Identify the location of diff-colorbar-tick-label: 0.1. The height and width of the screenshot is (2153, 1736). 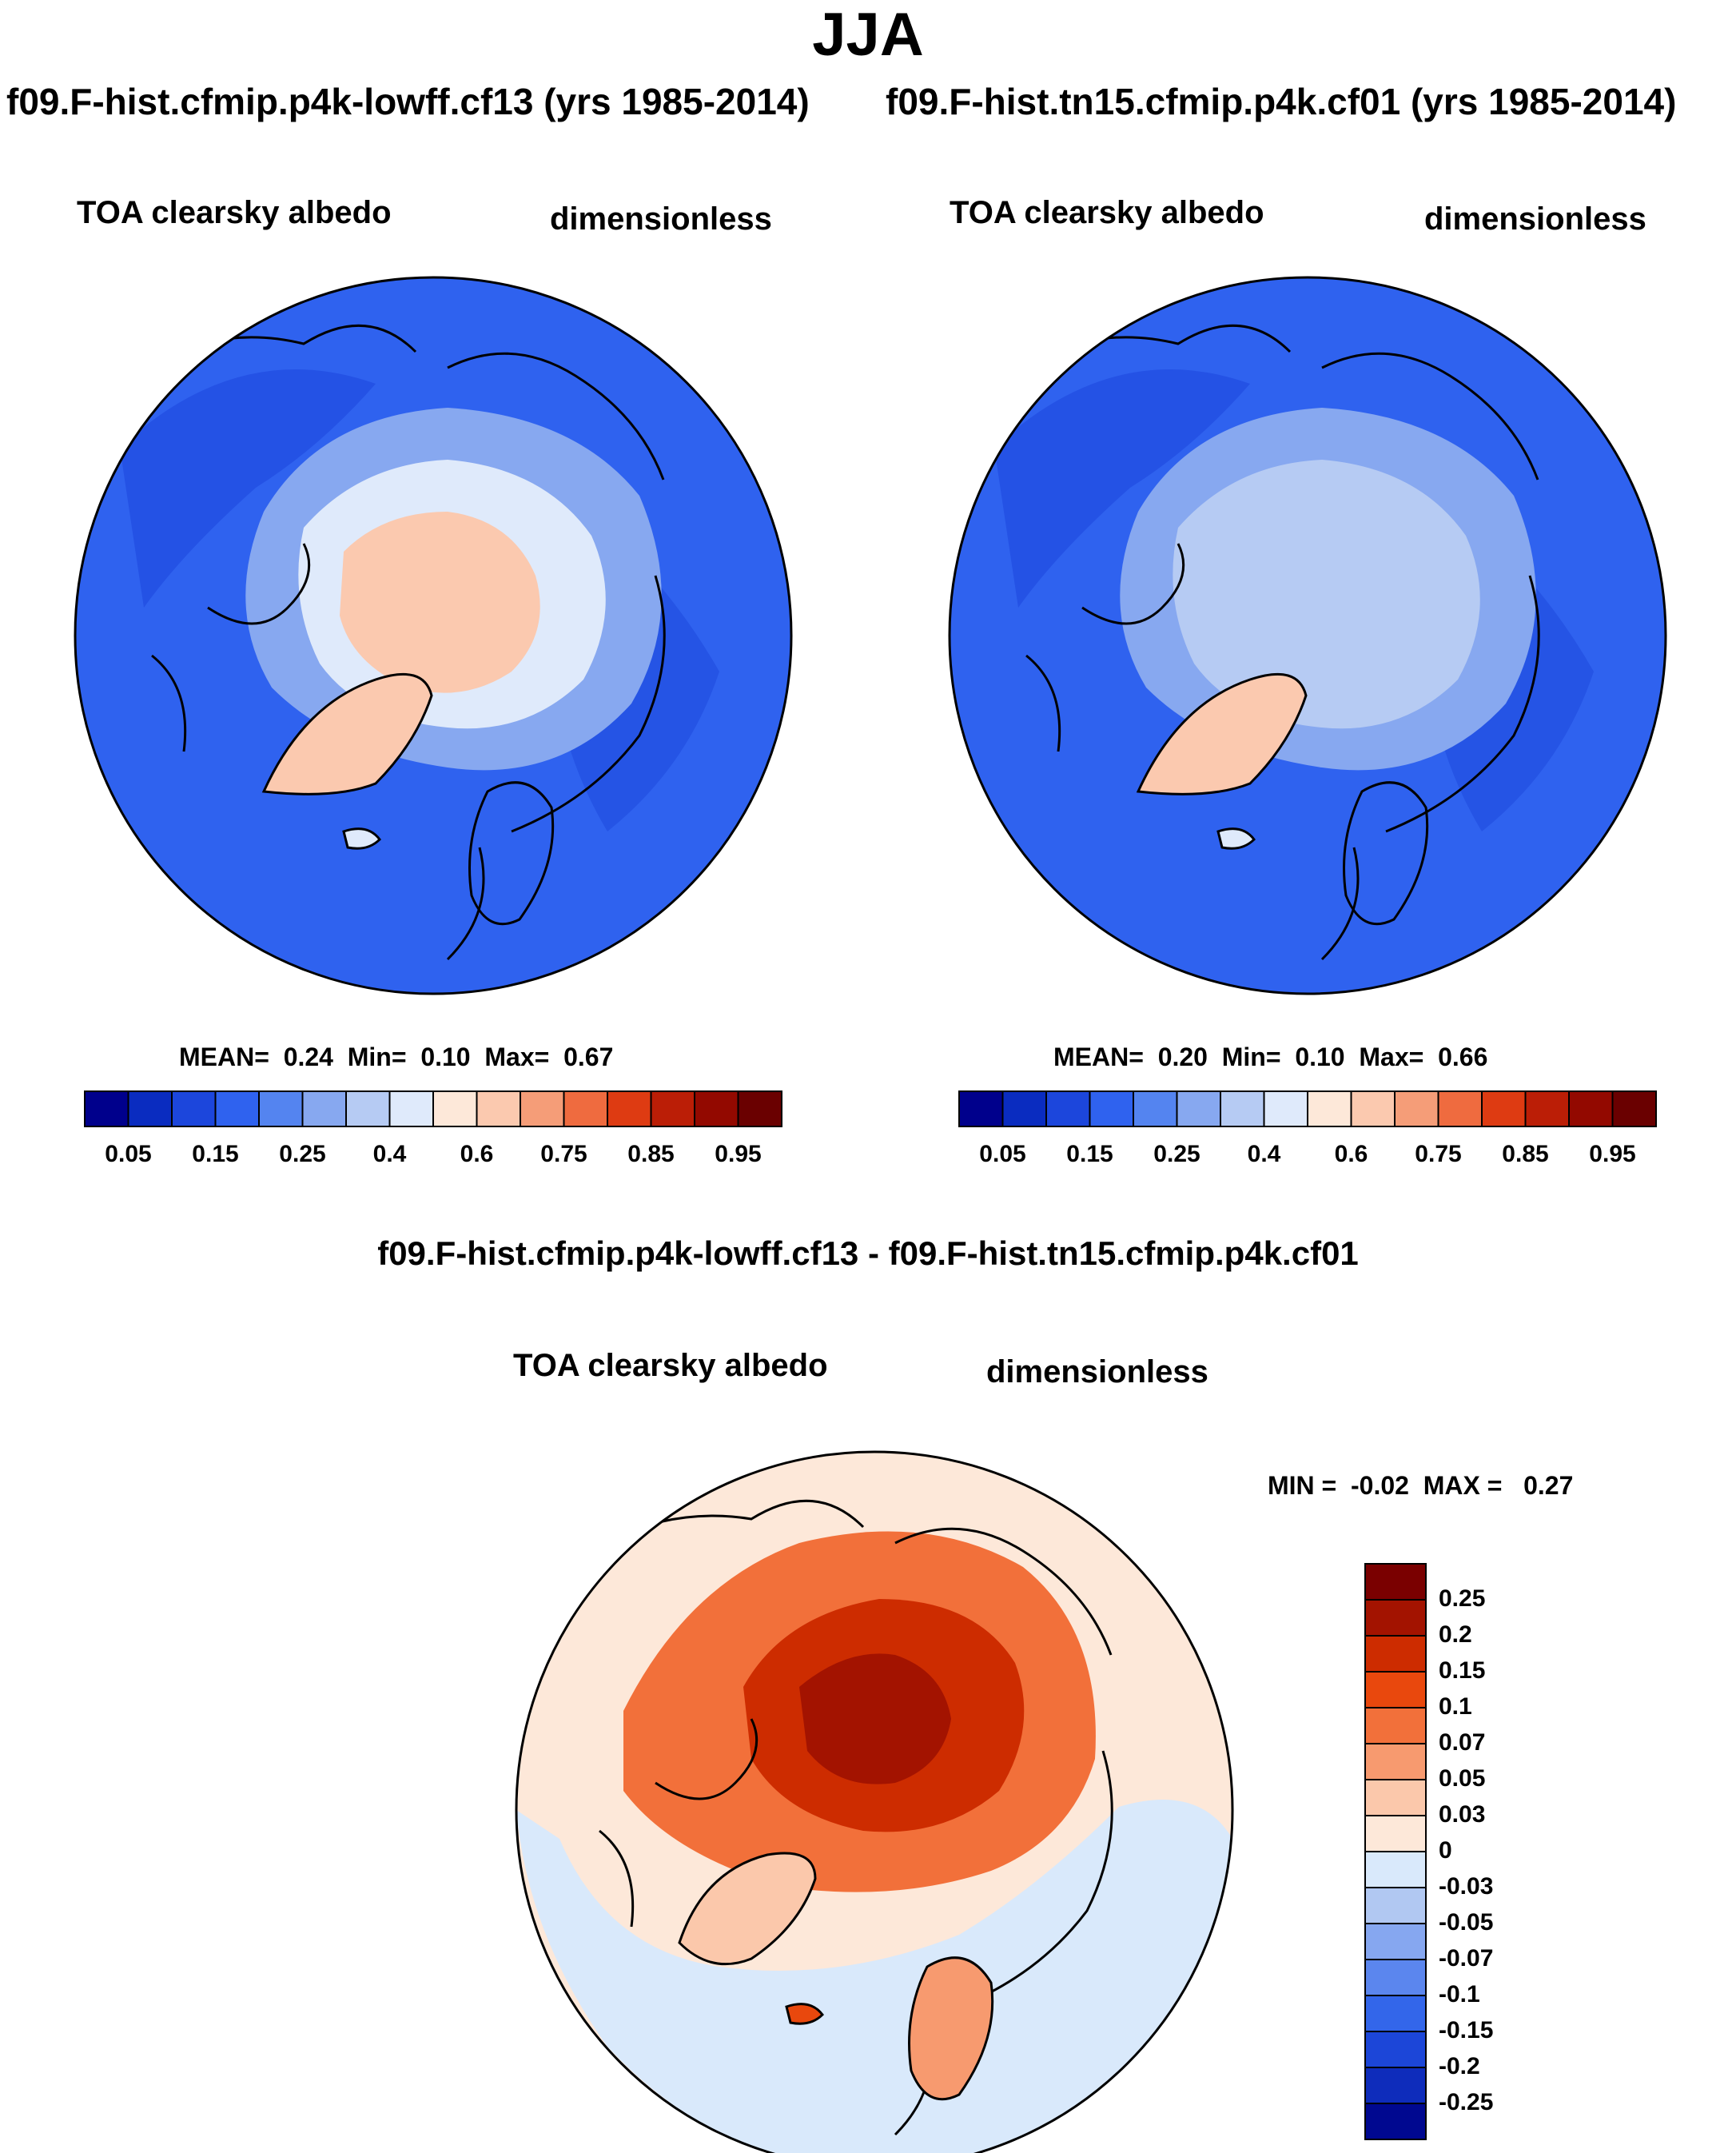
(1455, 1706).